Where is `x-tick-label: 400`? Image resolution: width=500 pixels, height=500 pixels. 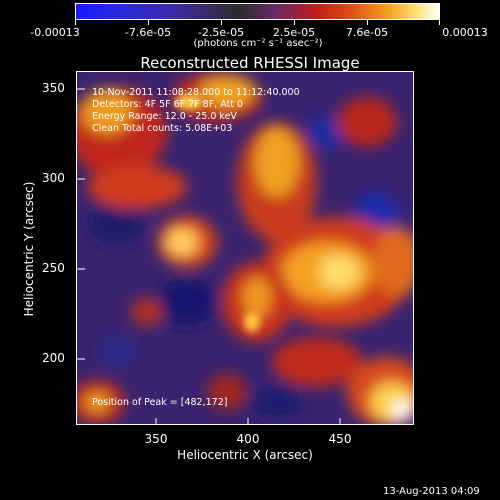
x-tick-label: 400 is located at coordinates (248, 439).